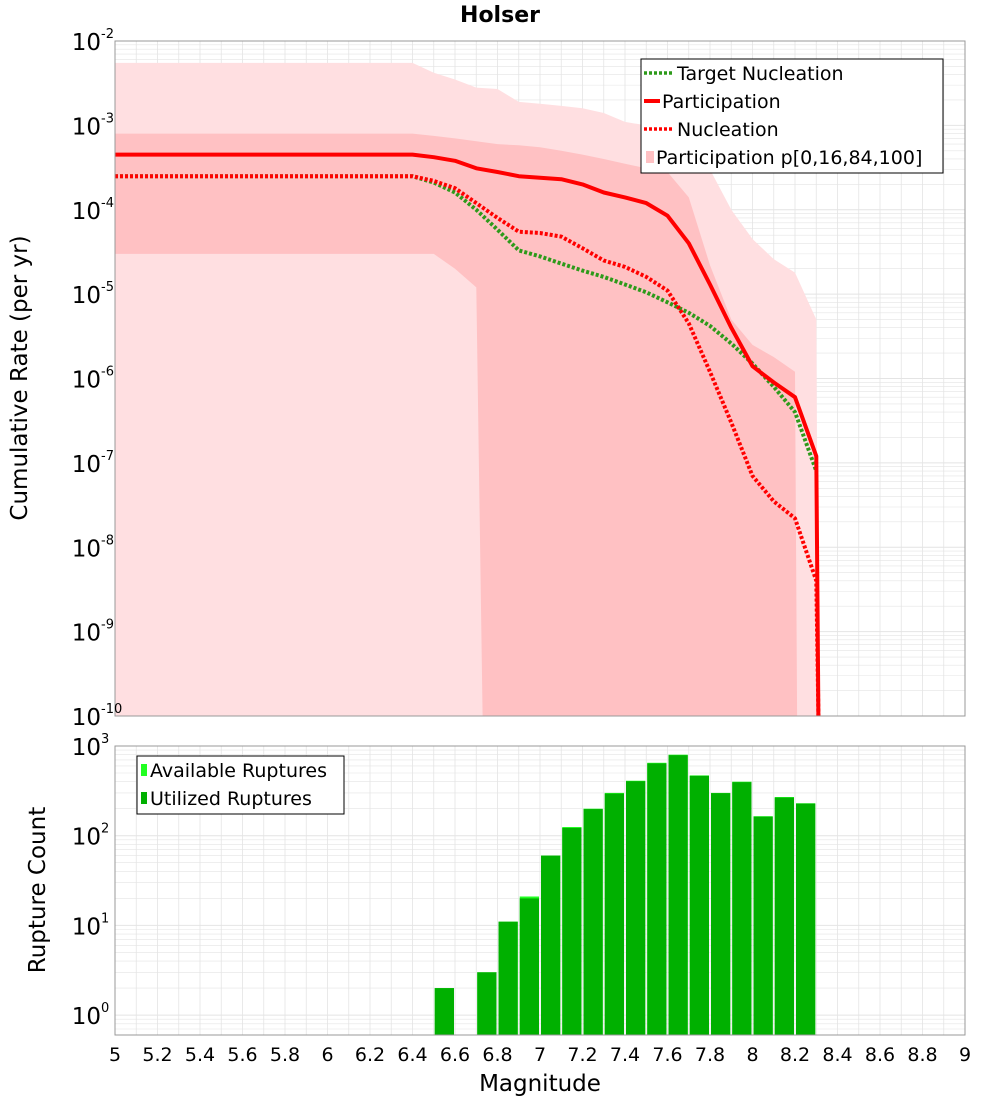 This screenshot has width=1000, height=1100. Describe the element at coordinates (795, 1055) in the screenshot. I see `magnitude-x-tick-label: 8.2` at that location.